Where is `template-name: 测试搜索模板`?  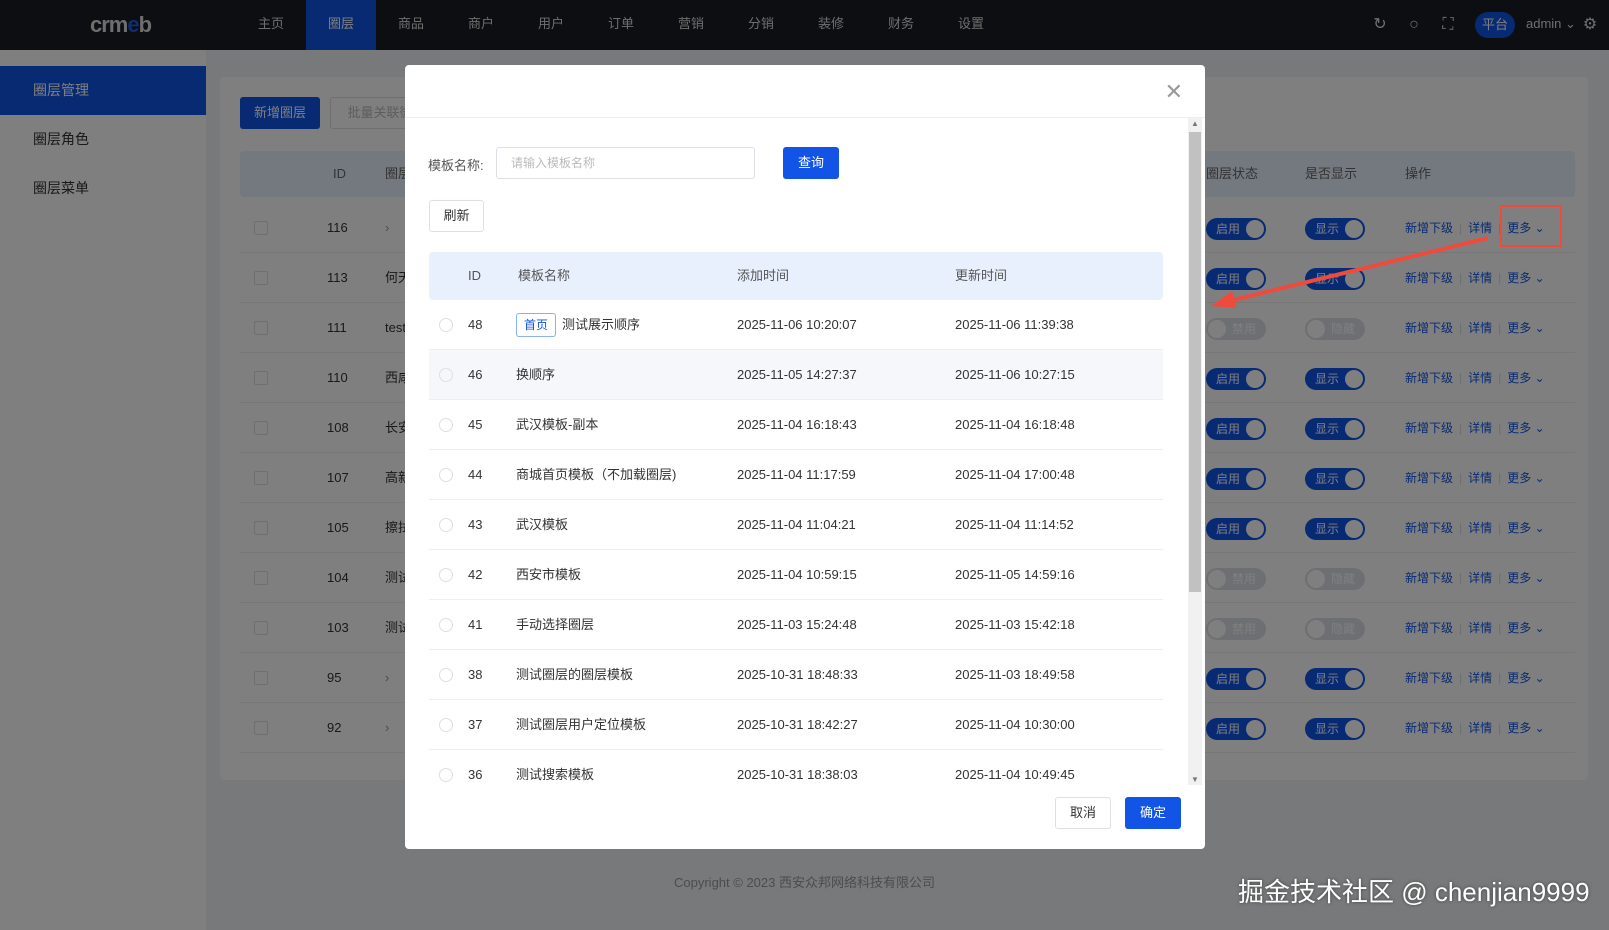 template-name: 测试搜索模板 is located at coordinates (555, 774).